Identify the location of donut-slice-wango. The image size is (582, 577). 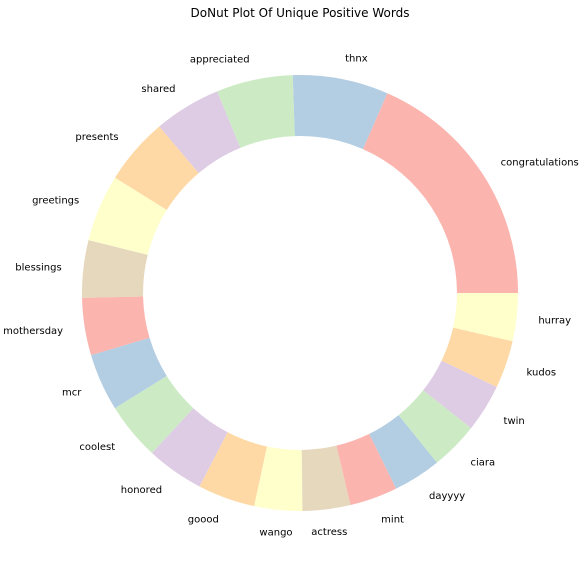
(278, 479).